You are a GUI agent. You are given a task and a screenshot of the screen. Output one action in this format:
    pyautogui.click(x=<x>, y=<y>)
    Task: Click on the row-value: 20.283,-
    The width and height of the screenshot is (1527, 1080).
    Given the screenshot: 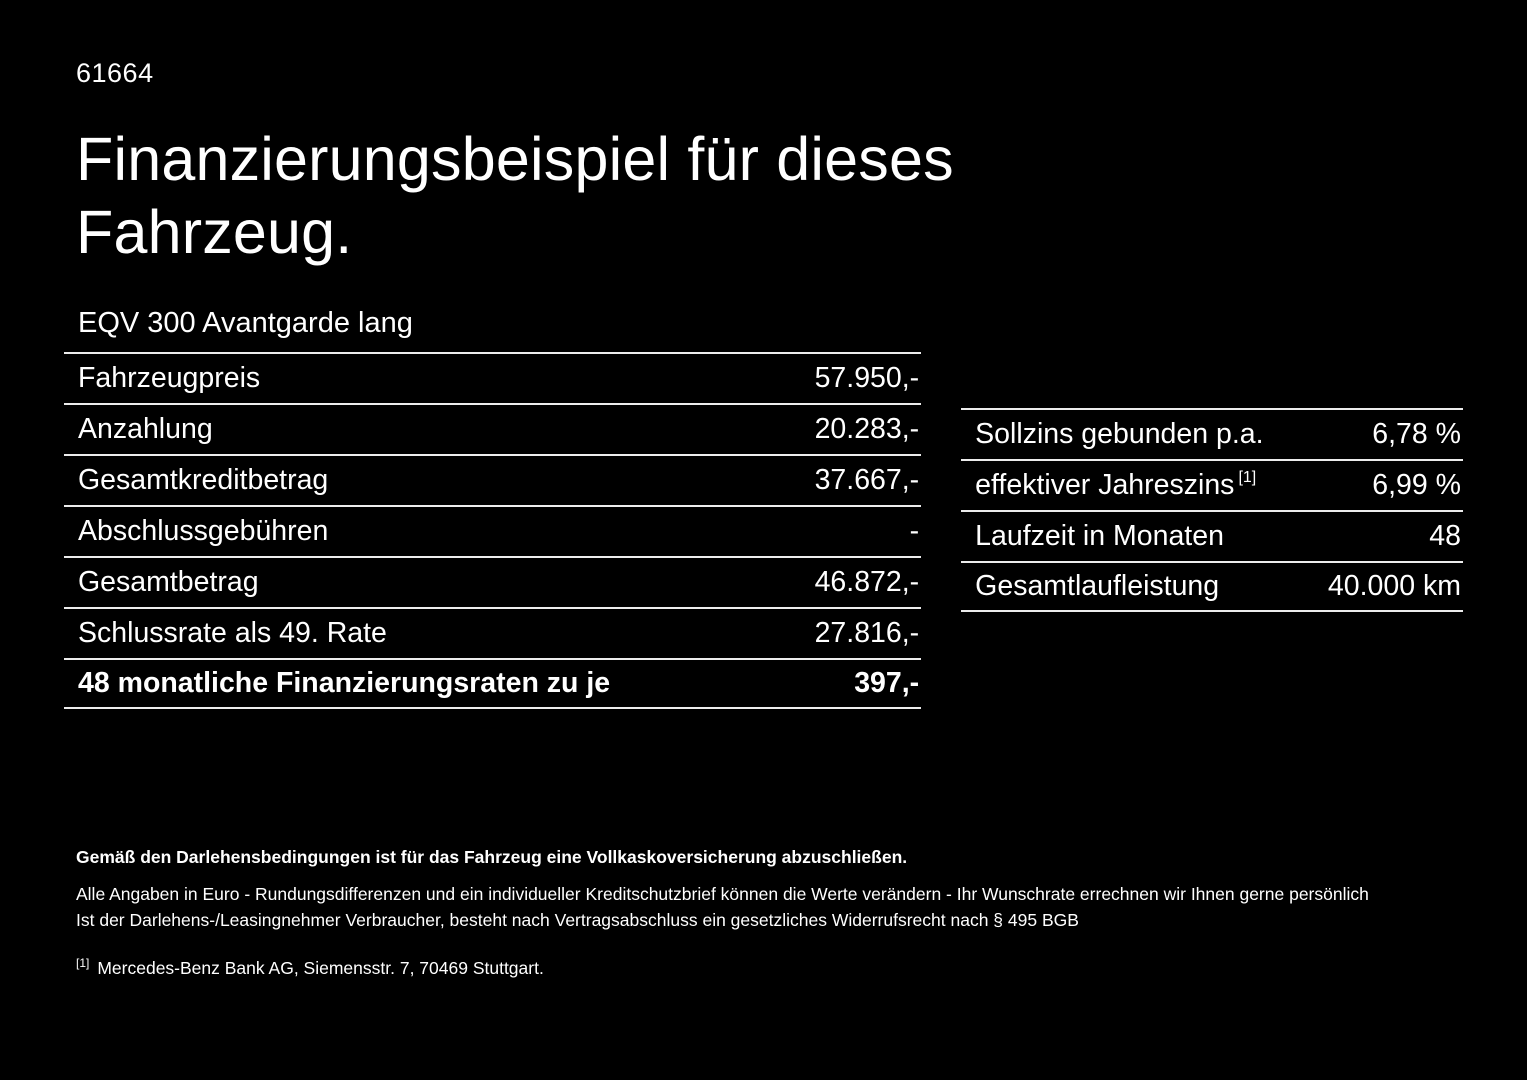 What is the action you would take?
    pyautogui.click(x=867, y=429)
    